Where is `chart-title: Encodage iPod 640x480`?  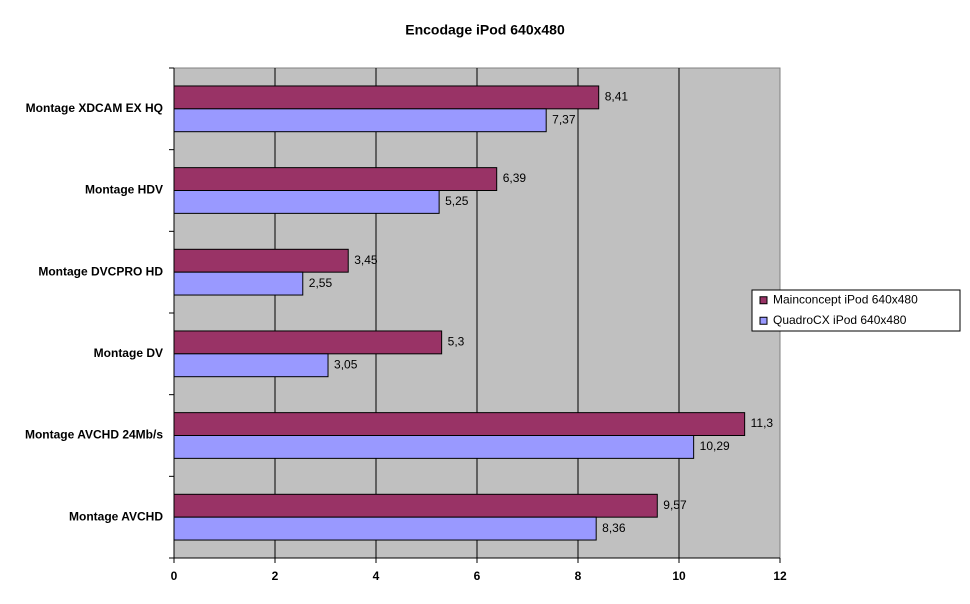 chart-title: Encodage iPod 640x480 is located at coordinates (485, 30).